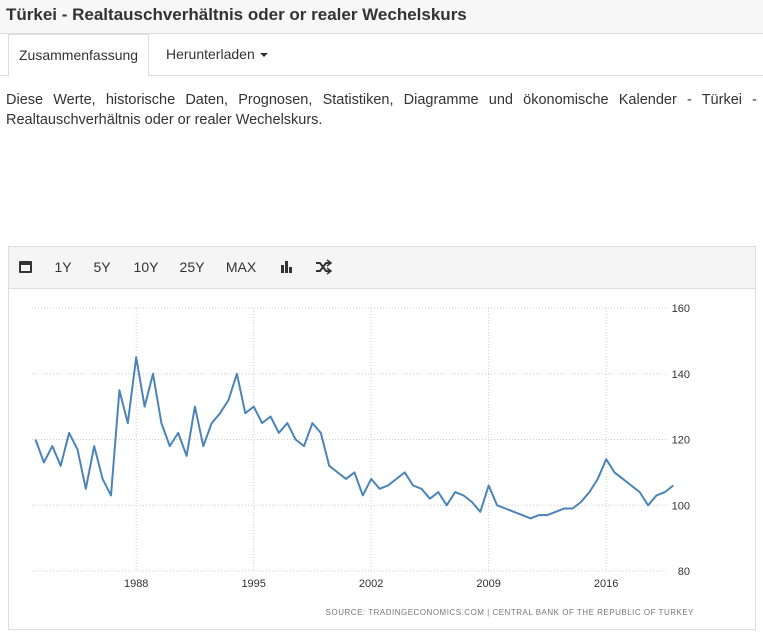 This screenshot has height=633, width=763. What do you see at coordinates (210, 54) in the screenshot?
I see `tab-label: Herunterladen` at bounding box center [210, 54].